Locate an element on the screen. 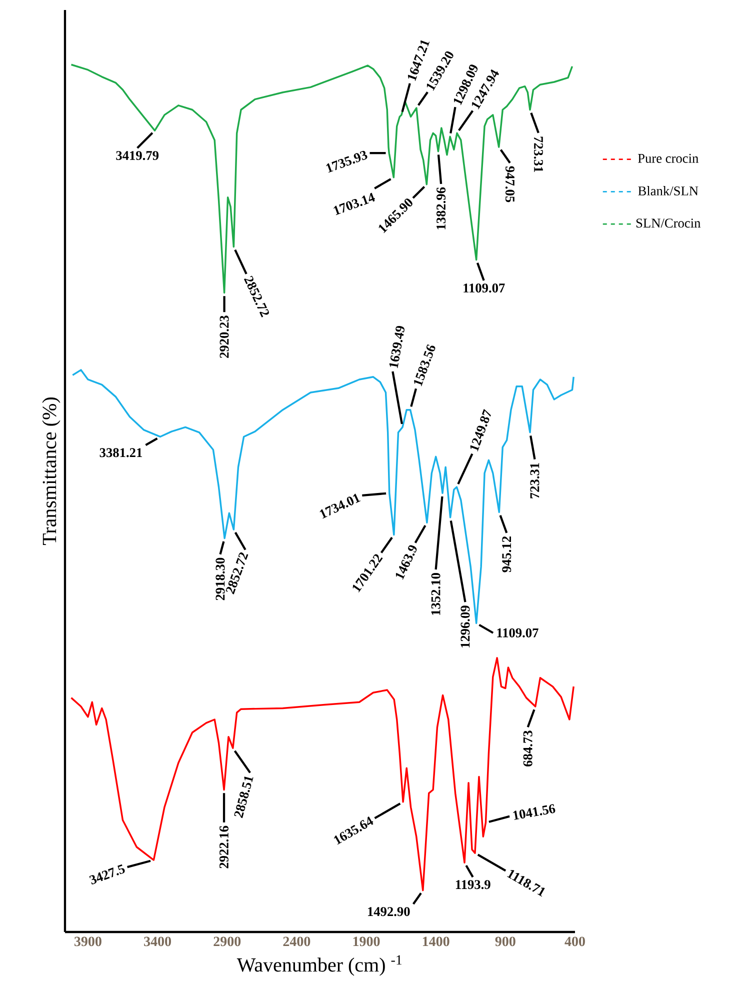  annotation: 1463.9 is located at coordinates (406, 562).